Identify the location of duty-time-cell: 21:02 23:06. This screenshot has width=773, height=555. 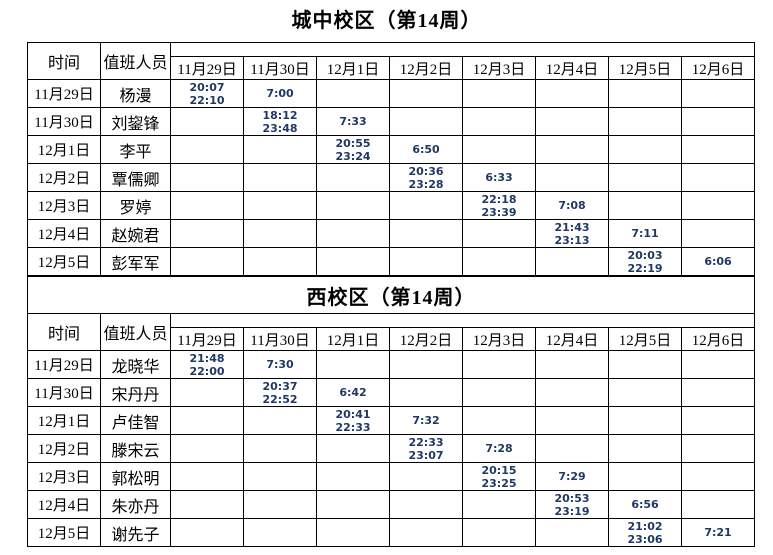
(645, 532).